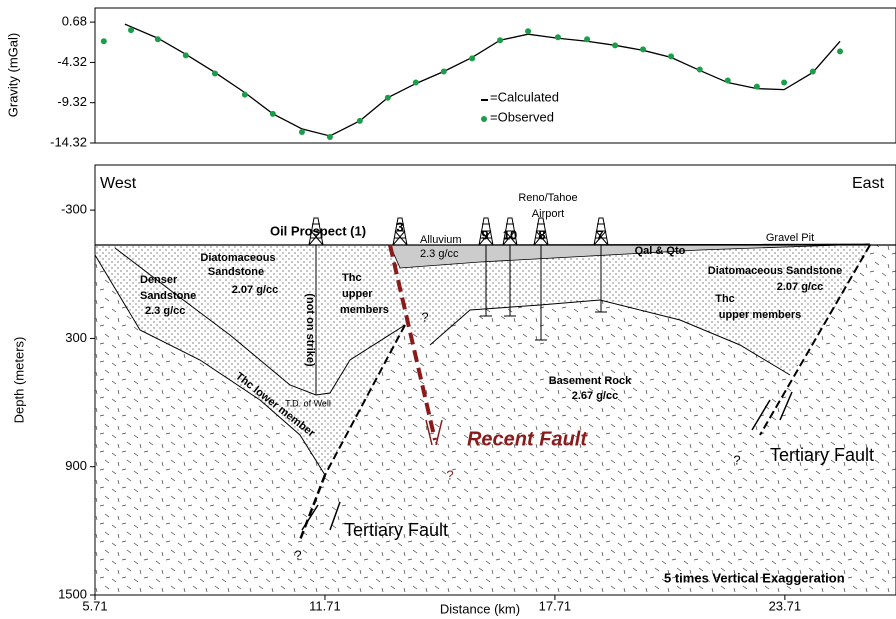 The width and height of the screenshot is (896, 619). Describe the element at coordinates (76, 465) in the screenshot. I see `y-tick-label: 900` at that location.